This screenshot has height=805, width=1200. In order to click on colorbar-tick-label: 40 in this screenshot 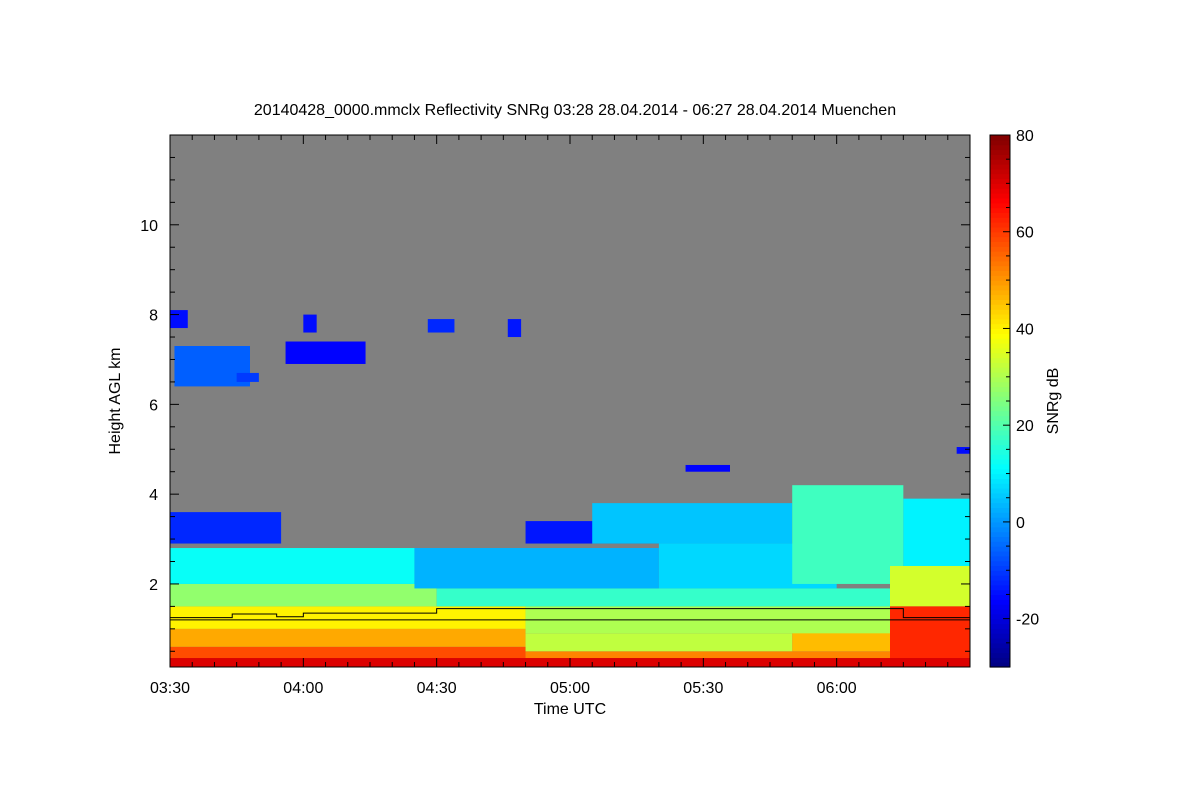, I will do `click(1025, 329)`.